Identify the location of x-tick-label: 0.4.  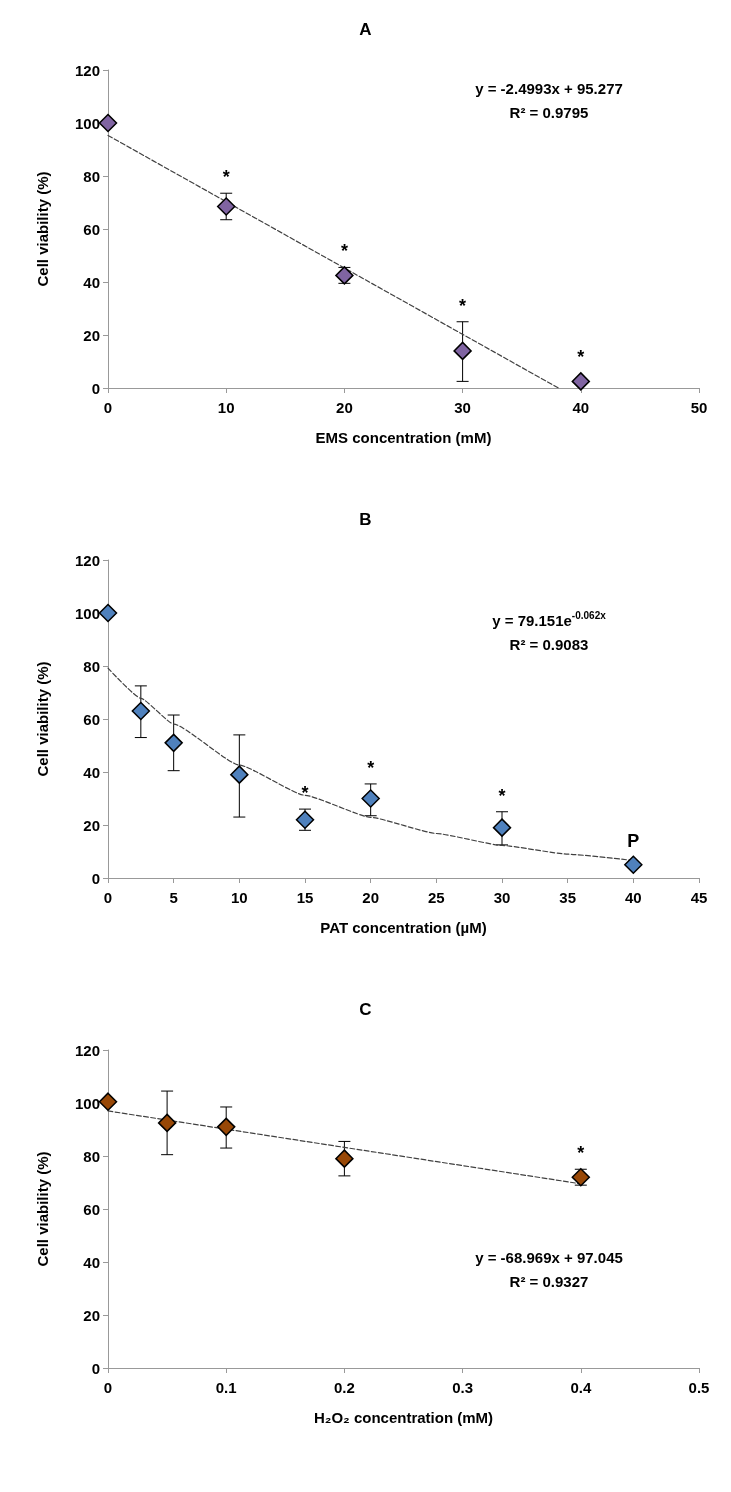
(581, 1387).